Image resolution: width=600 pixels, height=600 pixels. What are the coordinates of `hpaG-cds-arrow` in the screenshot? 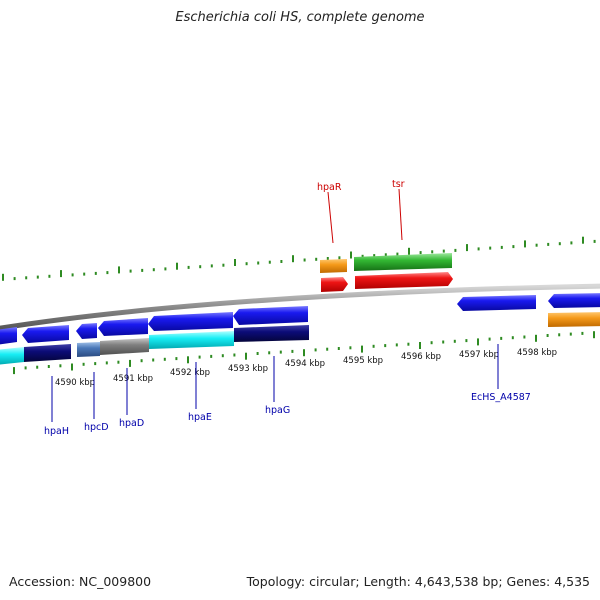 It's located at (270, 315).